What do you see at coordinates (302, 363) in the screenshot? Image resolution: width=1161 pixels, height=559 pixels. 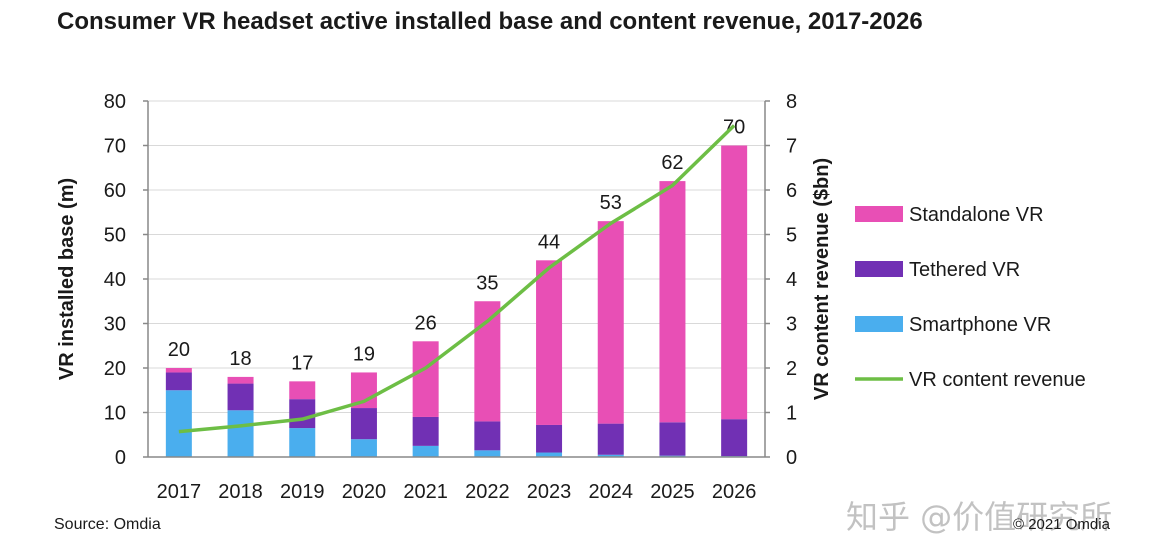 I see `total-label: 17` at bounding box center [302, 363].